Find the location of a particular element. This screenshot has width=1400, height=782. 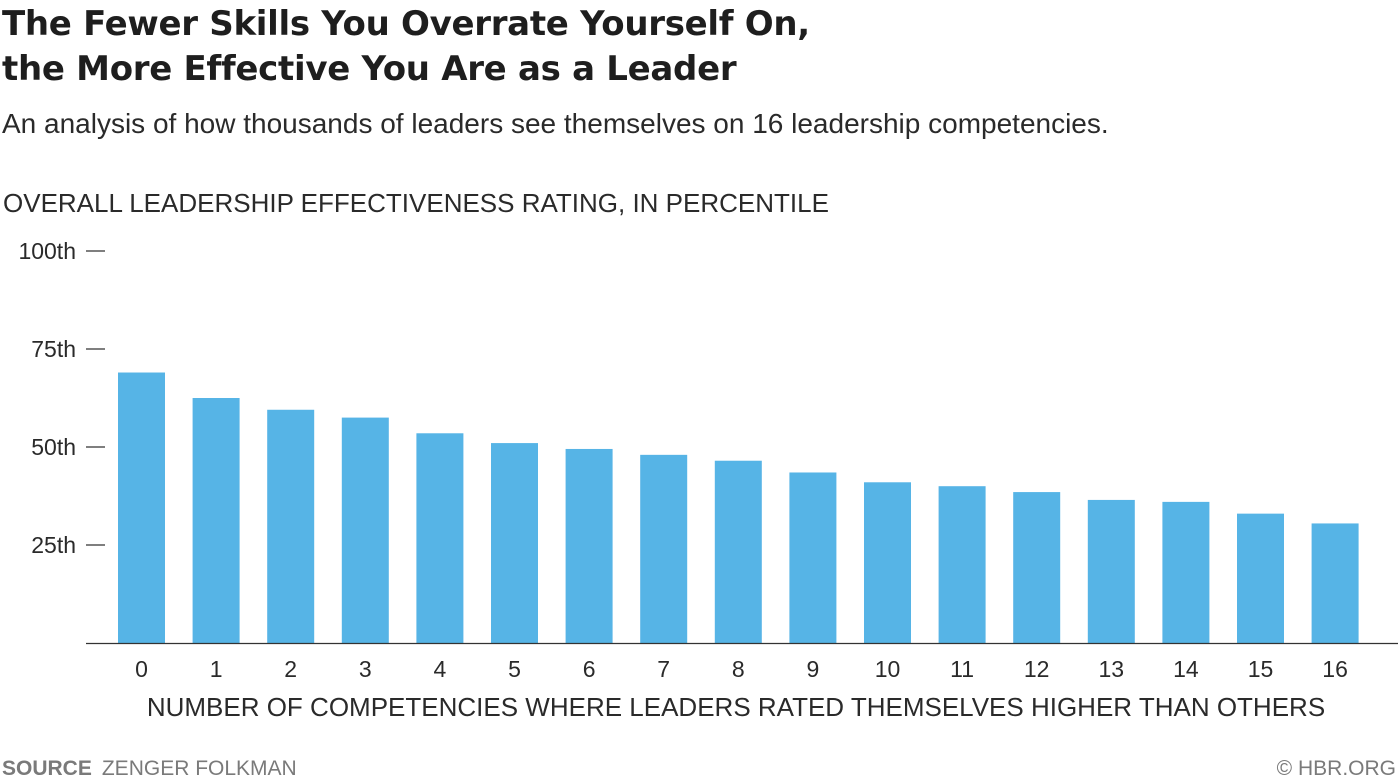

x-tick-label: 16 is located at coordinates (1335, 669).